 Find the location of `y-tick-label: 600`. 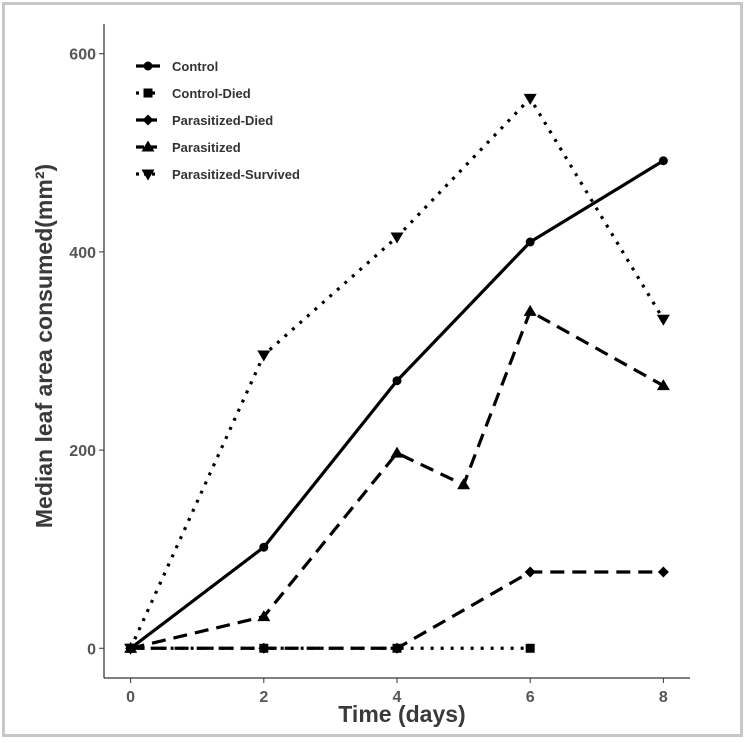

y-tick-label: 600 is located at coordinates (82, 55).